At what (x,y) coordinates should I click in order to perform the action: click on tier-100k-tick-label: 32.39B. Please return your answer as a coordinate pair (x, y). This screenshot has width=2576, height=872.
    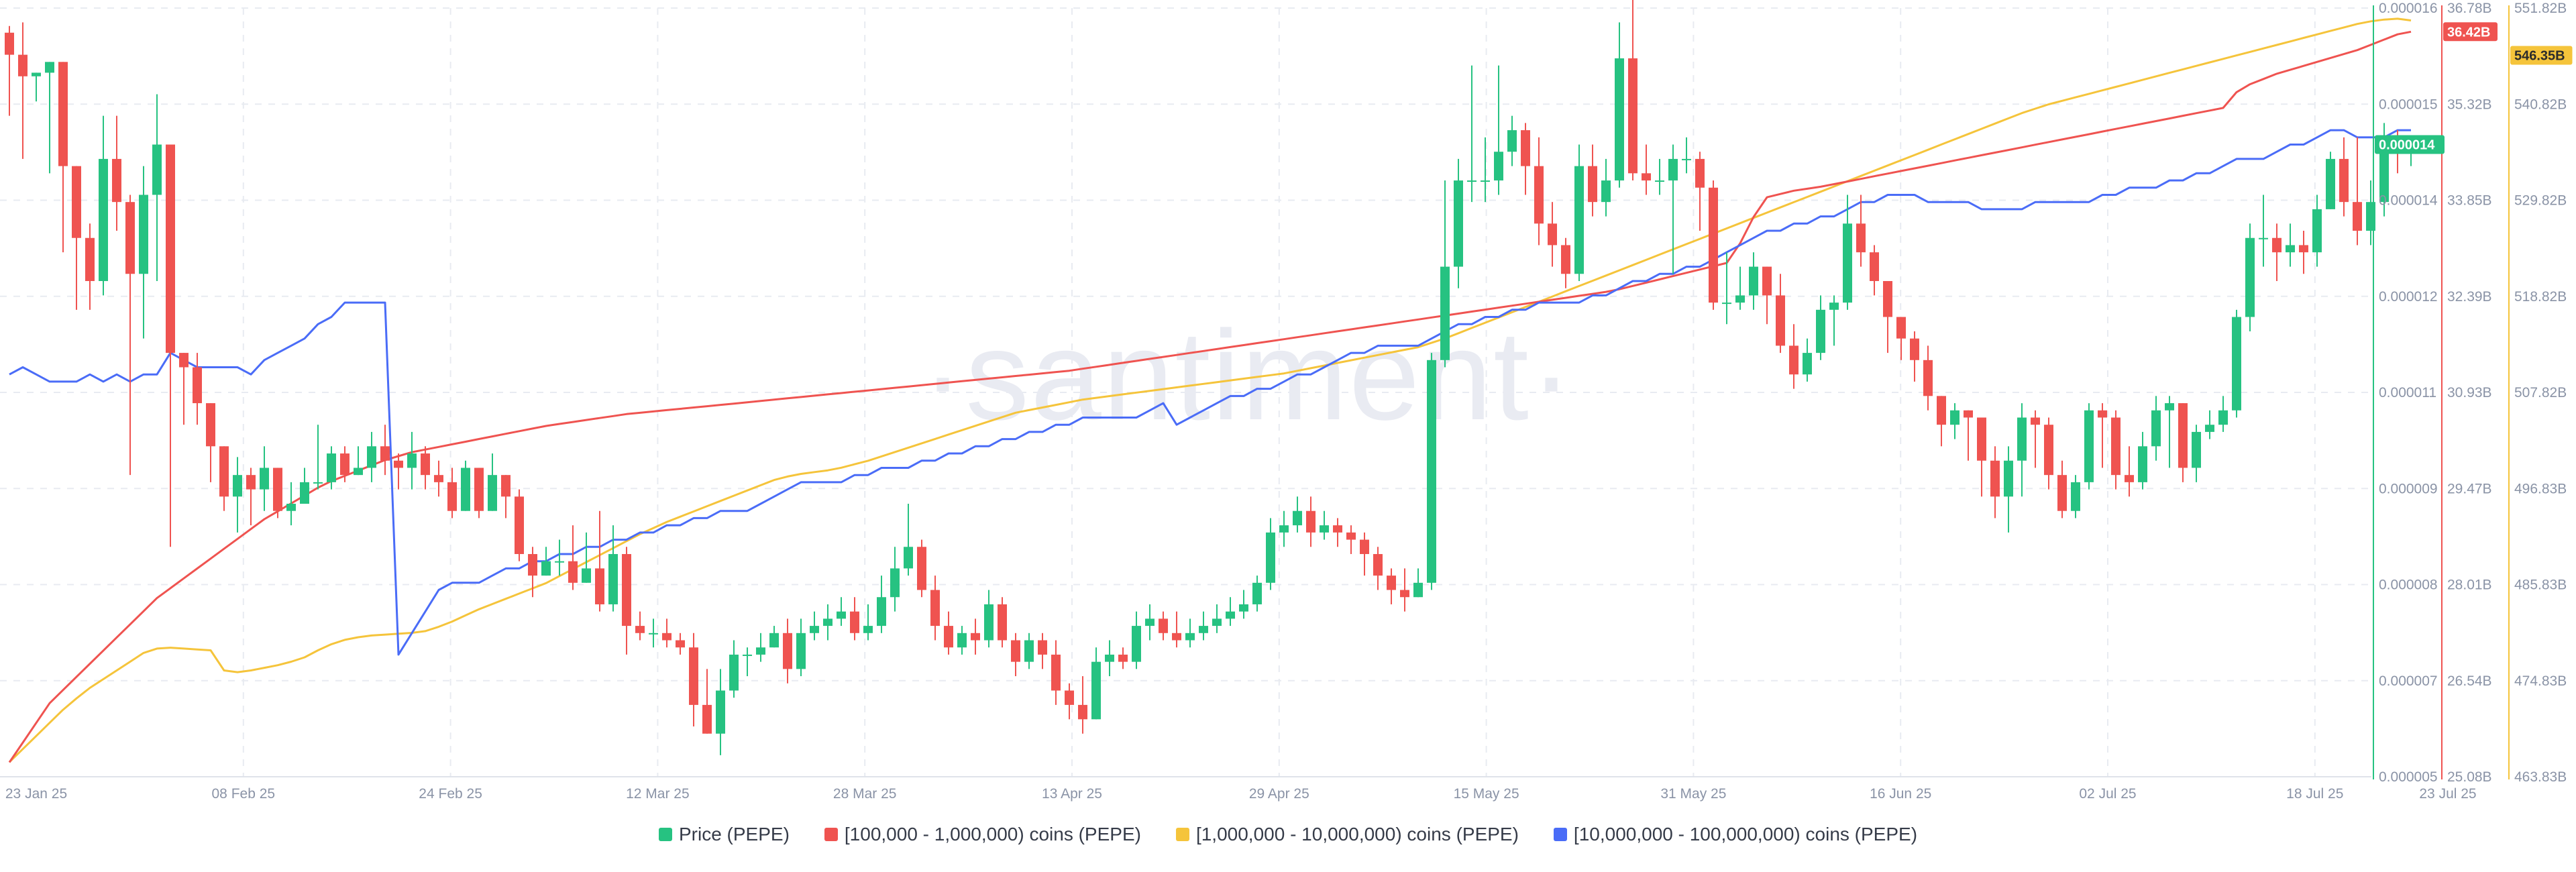
    Looking at the image, I should click on (2469, 297).